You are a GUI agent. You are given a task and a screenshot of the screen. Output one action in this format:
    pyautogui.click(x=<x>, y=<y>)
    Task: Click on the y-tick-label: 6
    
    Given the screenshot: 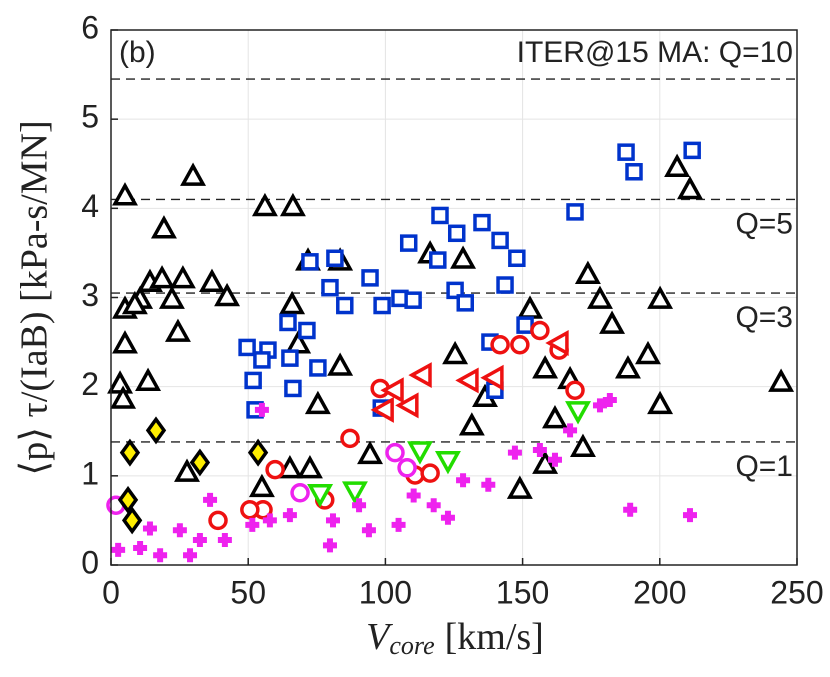 What is the action you would take?
    pyautogui.click(x=90, y=27)
    